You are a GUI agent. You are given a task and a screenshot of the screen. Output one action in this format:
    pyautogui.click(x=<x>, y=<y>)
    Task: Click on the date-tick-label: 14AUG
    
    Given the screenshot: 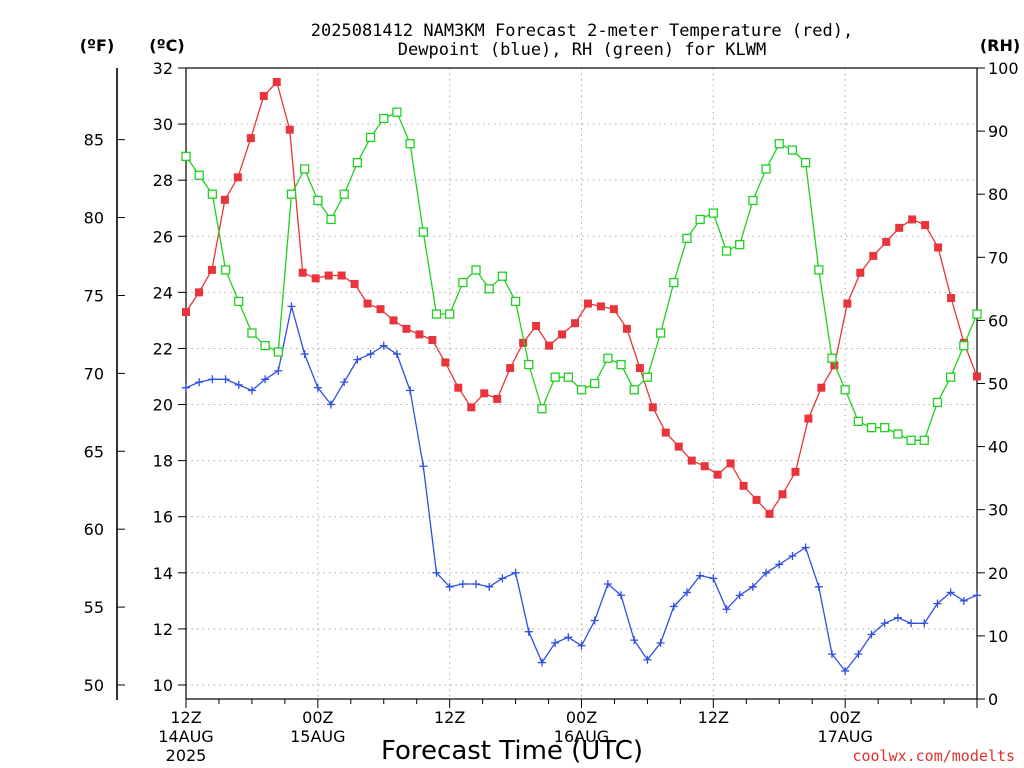 What is the action you would take?
    pyautogui.click(x=185, y=736)
    